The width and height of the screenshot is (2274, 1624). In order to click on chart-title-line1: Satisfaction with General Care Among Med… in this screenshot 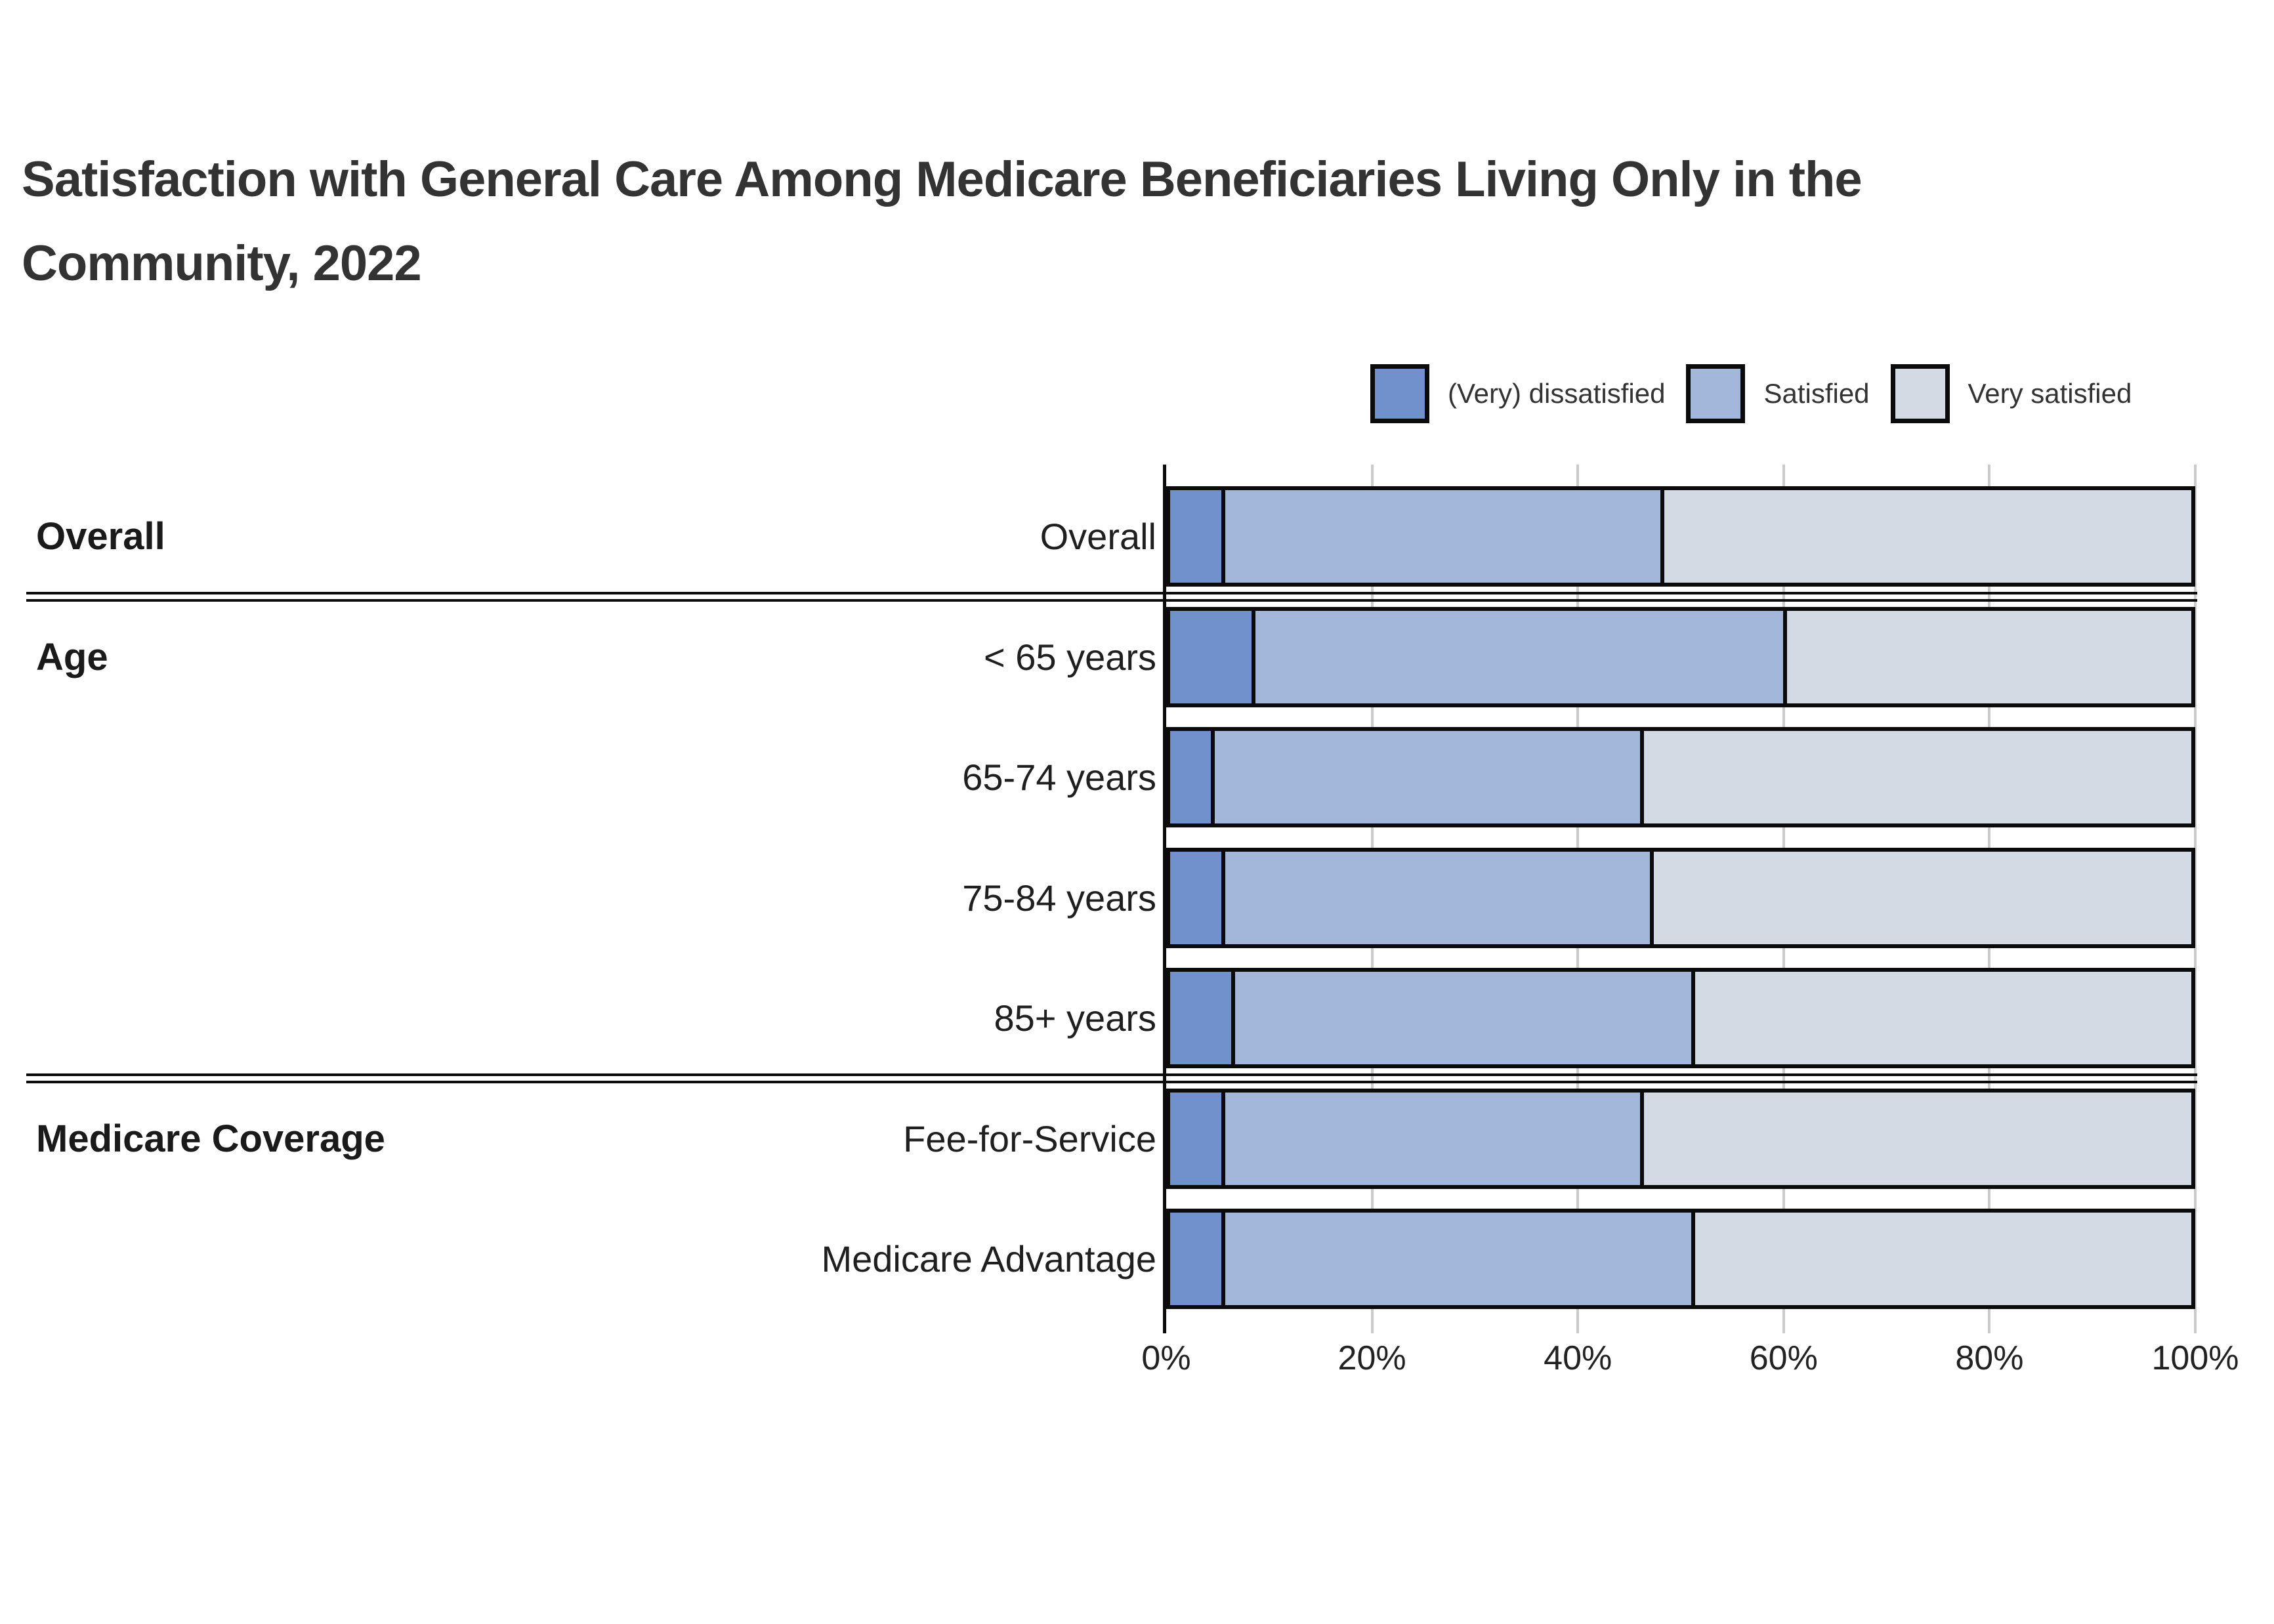, I will do `click(942, 179)`.